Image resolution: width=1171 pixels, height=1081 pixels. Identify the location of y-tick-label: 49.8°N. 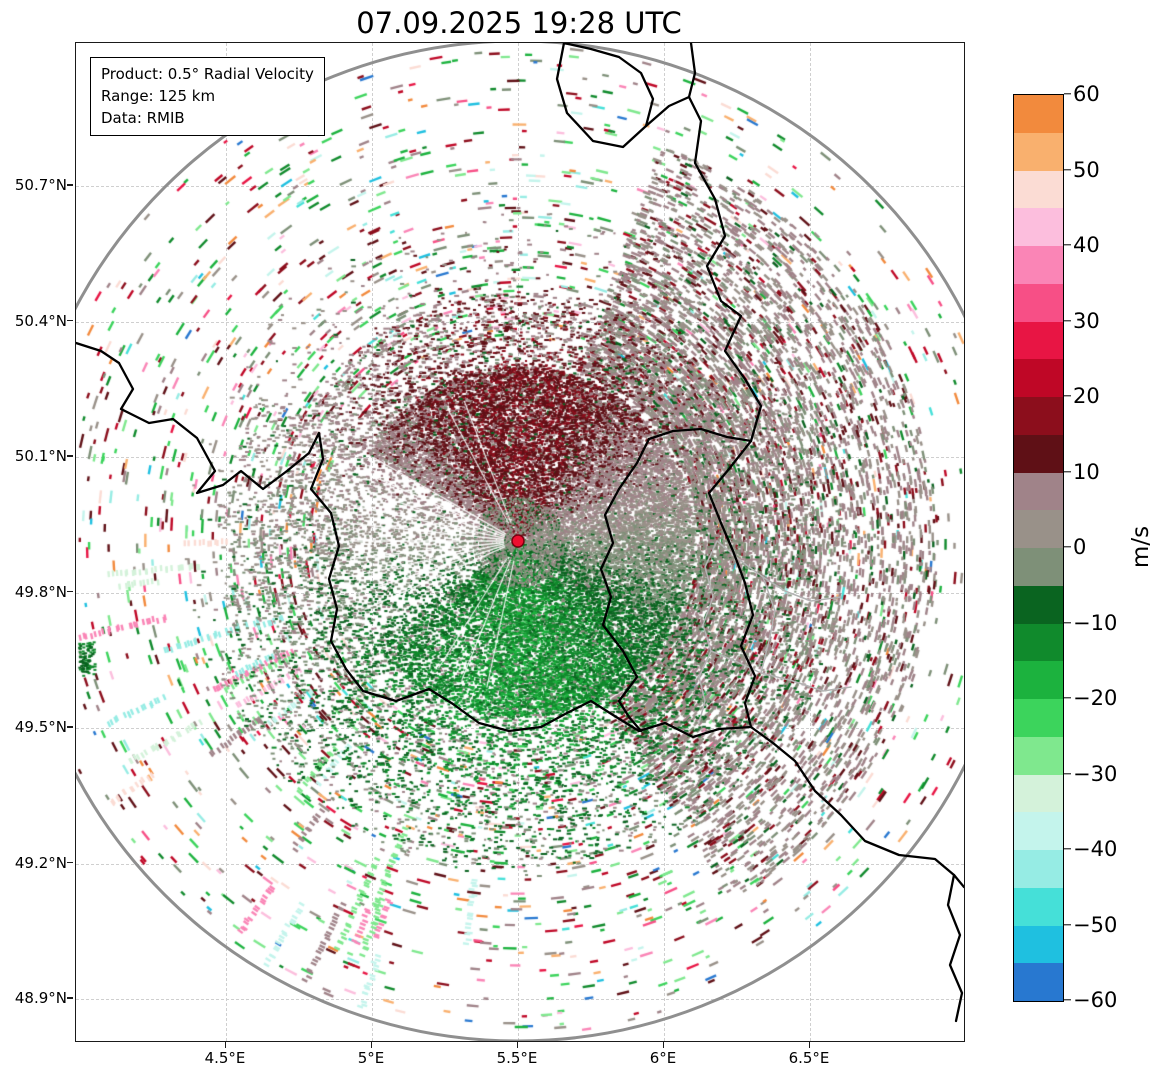
(40, 591).